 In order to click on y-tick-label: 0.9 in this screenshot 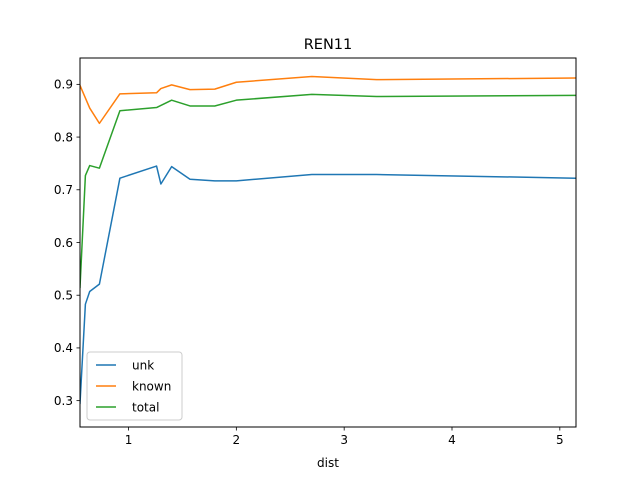, I will do `click(63, 85)`.